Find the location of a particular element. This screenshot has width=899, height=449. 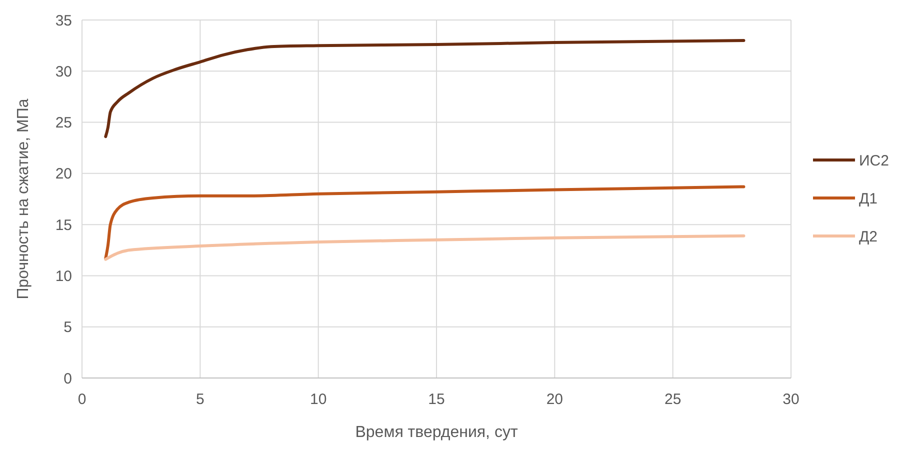

y-tick-label: 10 is located at coordinates (63, 276).